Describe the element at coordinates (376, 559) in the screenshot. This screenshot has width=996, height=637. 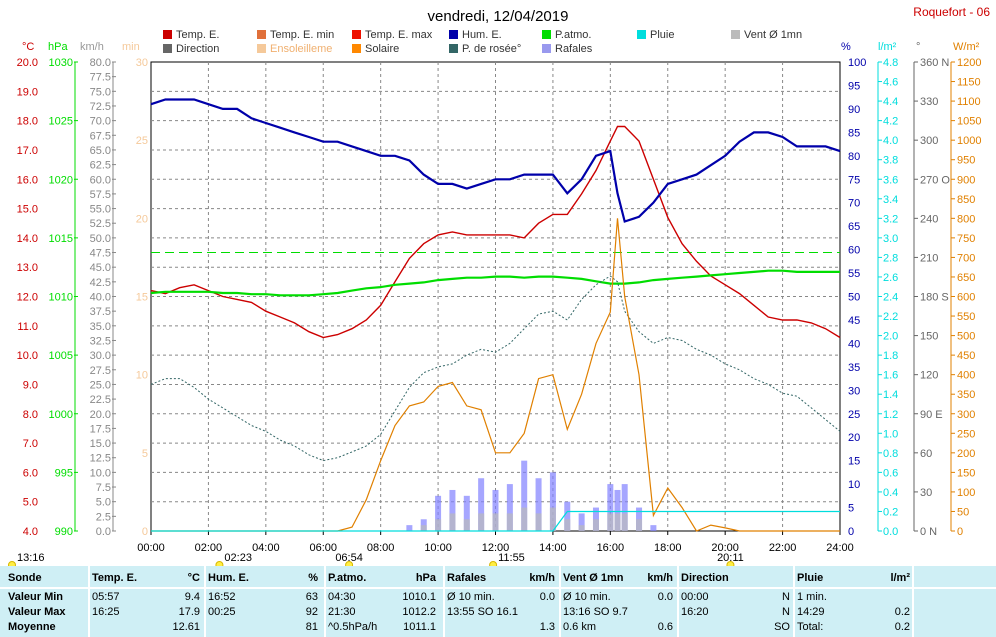
I see `sun-moon-events: 13:16 02:23 06:54 11:55 20:11` at that location.